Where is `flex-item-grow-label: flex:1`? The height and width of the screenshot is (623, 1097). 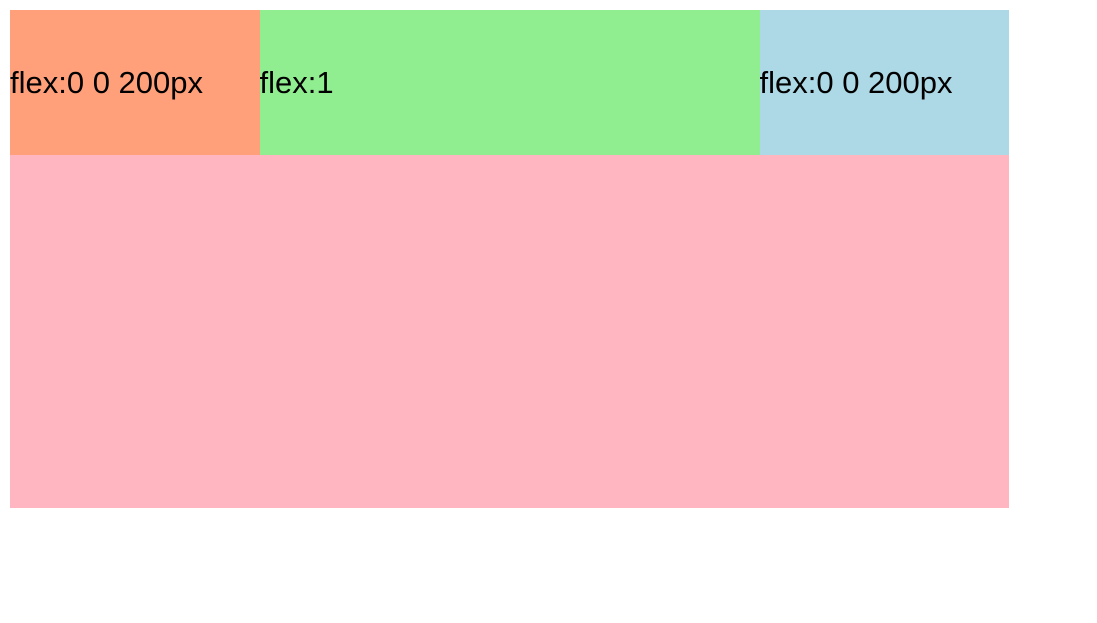
flex-item-grow-label: flex:1 is located at coordinates (296, 82).